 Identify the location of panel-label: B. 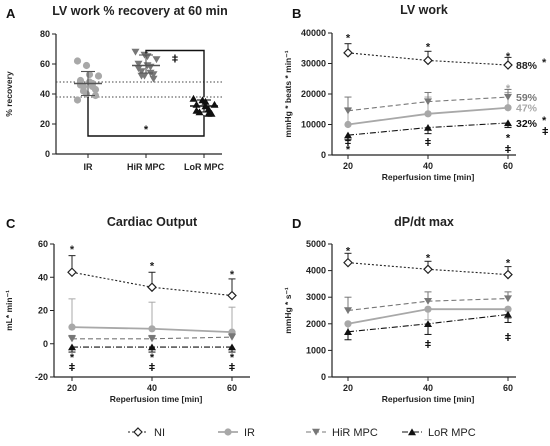
(296, 13).